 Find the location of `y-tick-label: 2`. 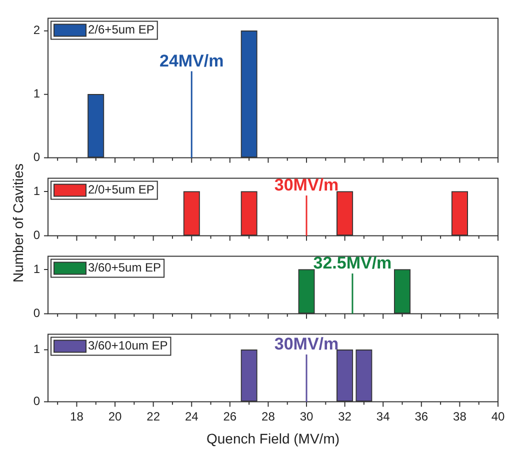

y-tick-label: 2 is located at coordinates (36, 30).